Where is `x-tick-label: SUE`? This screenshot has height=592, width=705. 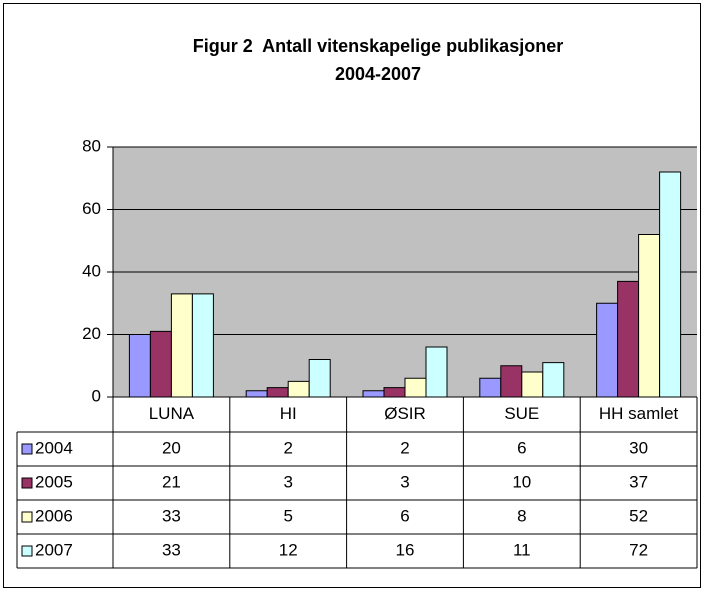
x-tick-label: SUE is located at coordinates (521, 413).